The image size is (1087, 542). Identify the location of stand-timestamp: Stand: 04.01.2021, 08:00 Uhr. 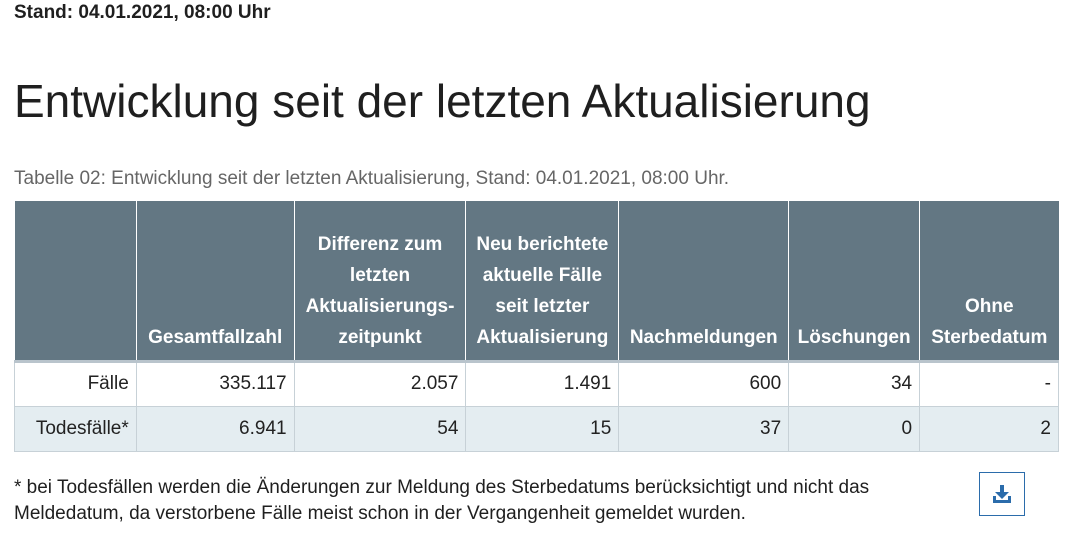
(142, 12).